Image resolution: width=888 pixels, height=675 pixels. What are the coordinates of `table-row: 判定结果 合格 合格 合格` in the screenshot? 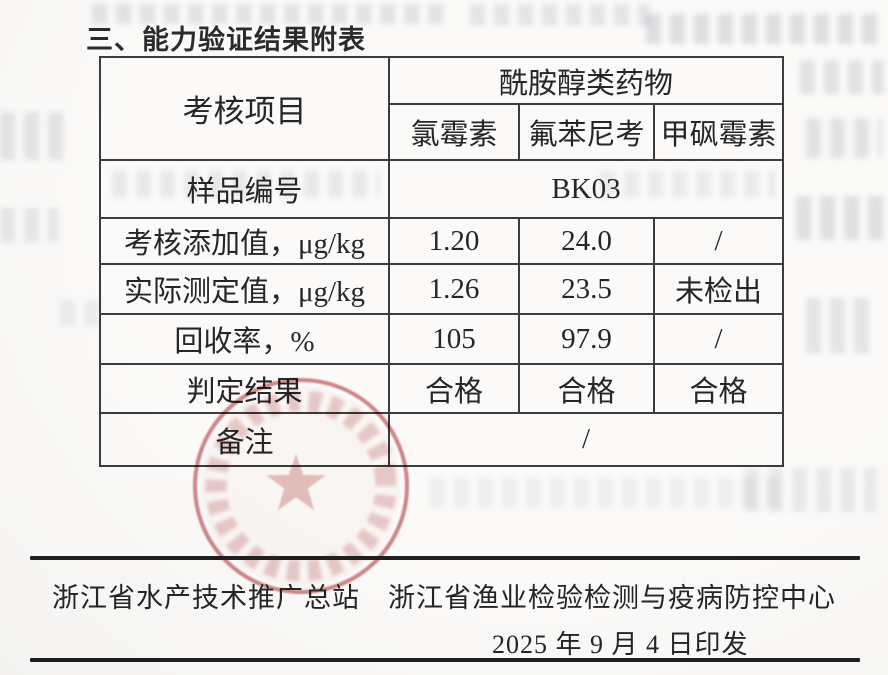 It's located at (441, 388).